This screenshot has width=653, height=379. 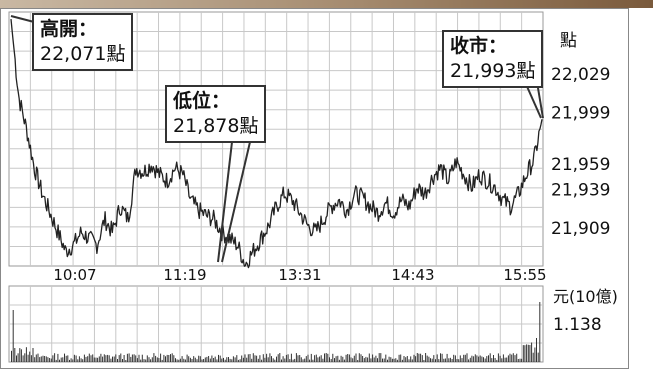 What do you see at coordinates (493, 59) in the screenshot?
I see `close-callout: 收市： 21,993點` at bounding box center [493, 59].